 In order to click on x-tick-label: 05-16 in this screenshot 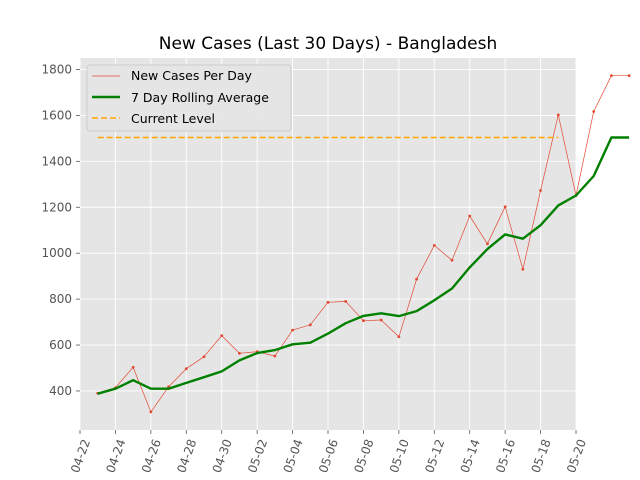, I will do `click(505, 456)`.